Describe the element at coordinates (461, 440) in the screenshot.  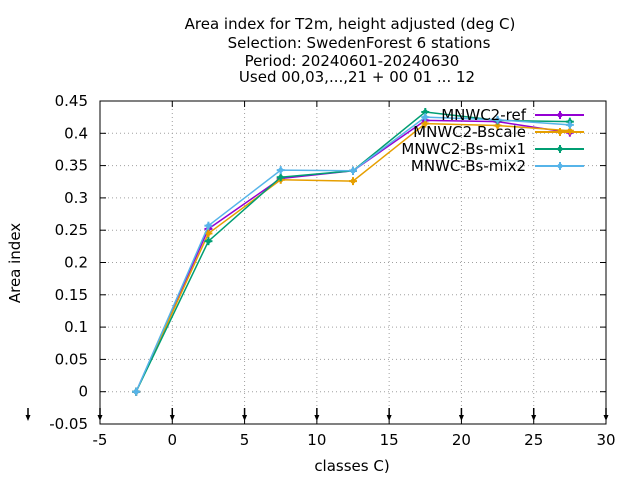
I see `x-tick-label: 20` at that location.